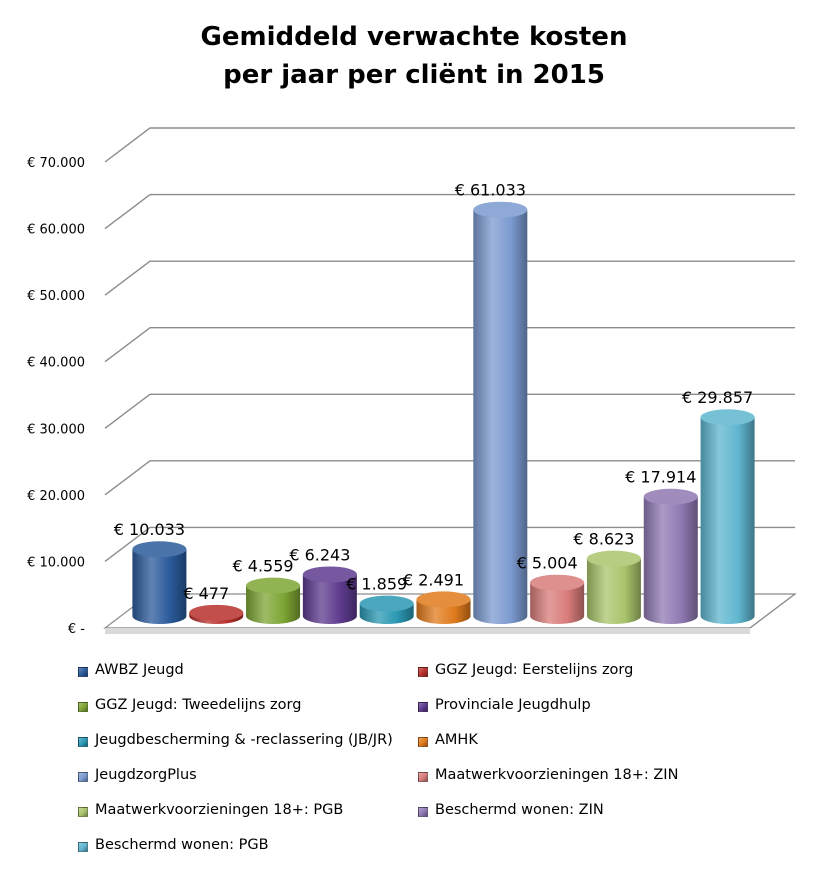  Describe the element at coordinates (557, 775) in the screenshot. I see `legend-label: Maatwerkvoorzieningen 18+: ZIN` at that location.